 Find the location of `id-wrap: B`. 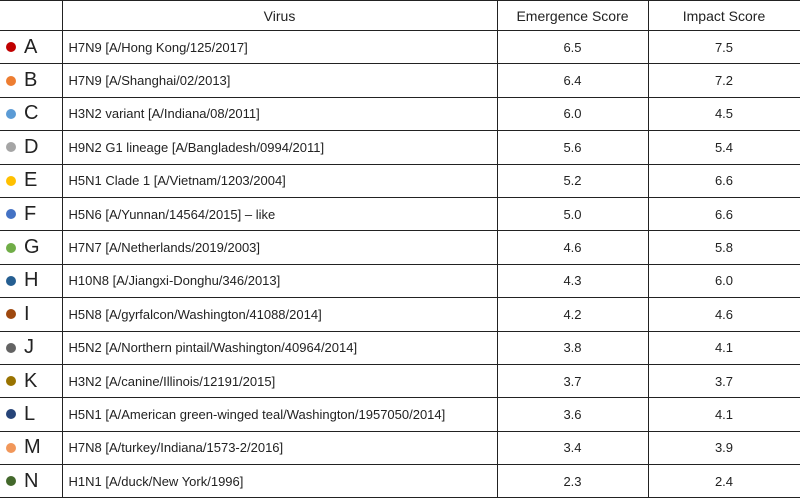

id-wrap: B is located at coordinates (31, 80).